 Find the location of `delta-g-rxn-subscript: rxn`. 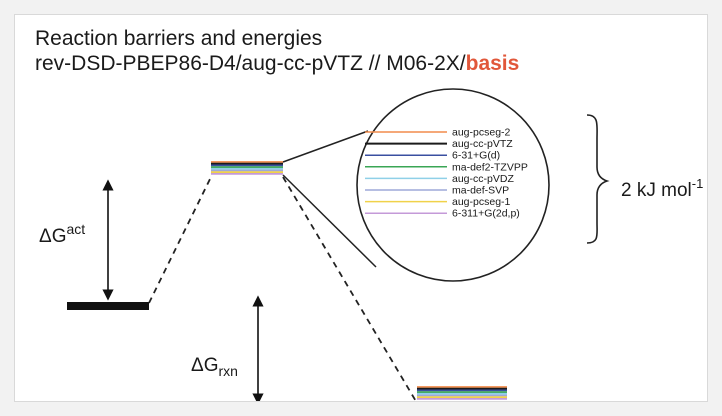

delta-g-rxn-subscript: rxn is located at coordinates (228, 371).